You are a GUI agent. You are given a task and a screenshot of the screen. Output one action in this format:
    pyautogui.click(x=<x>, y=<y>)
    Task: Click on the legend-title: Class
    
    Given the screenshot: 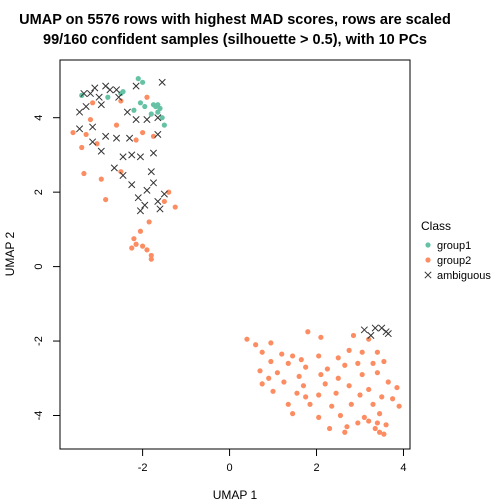 What is the action you would take?
    pyautogui.click(x=436, y=226)
    